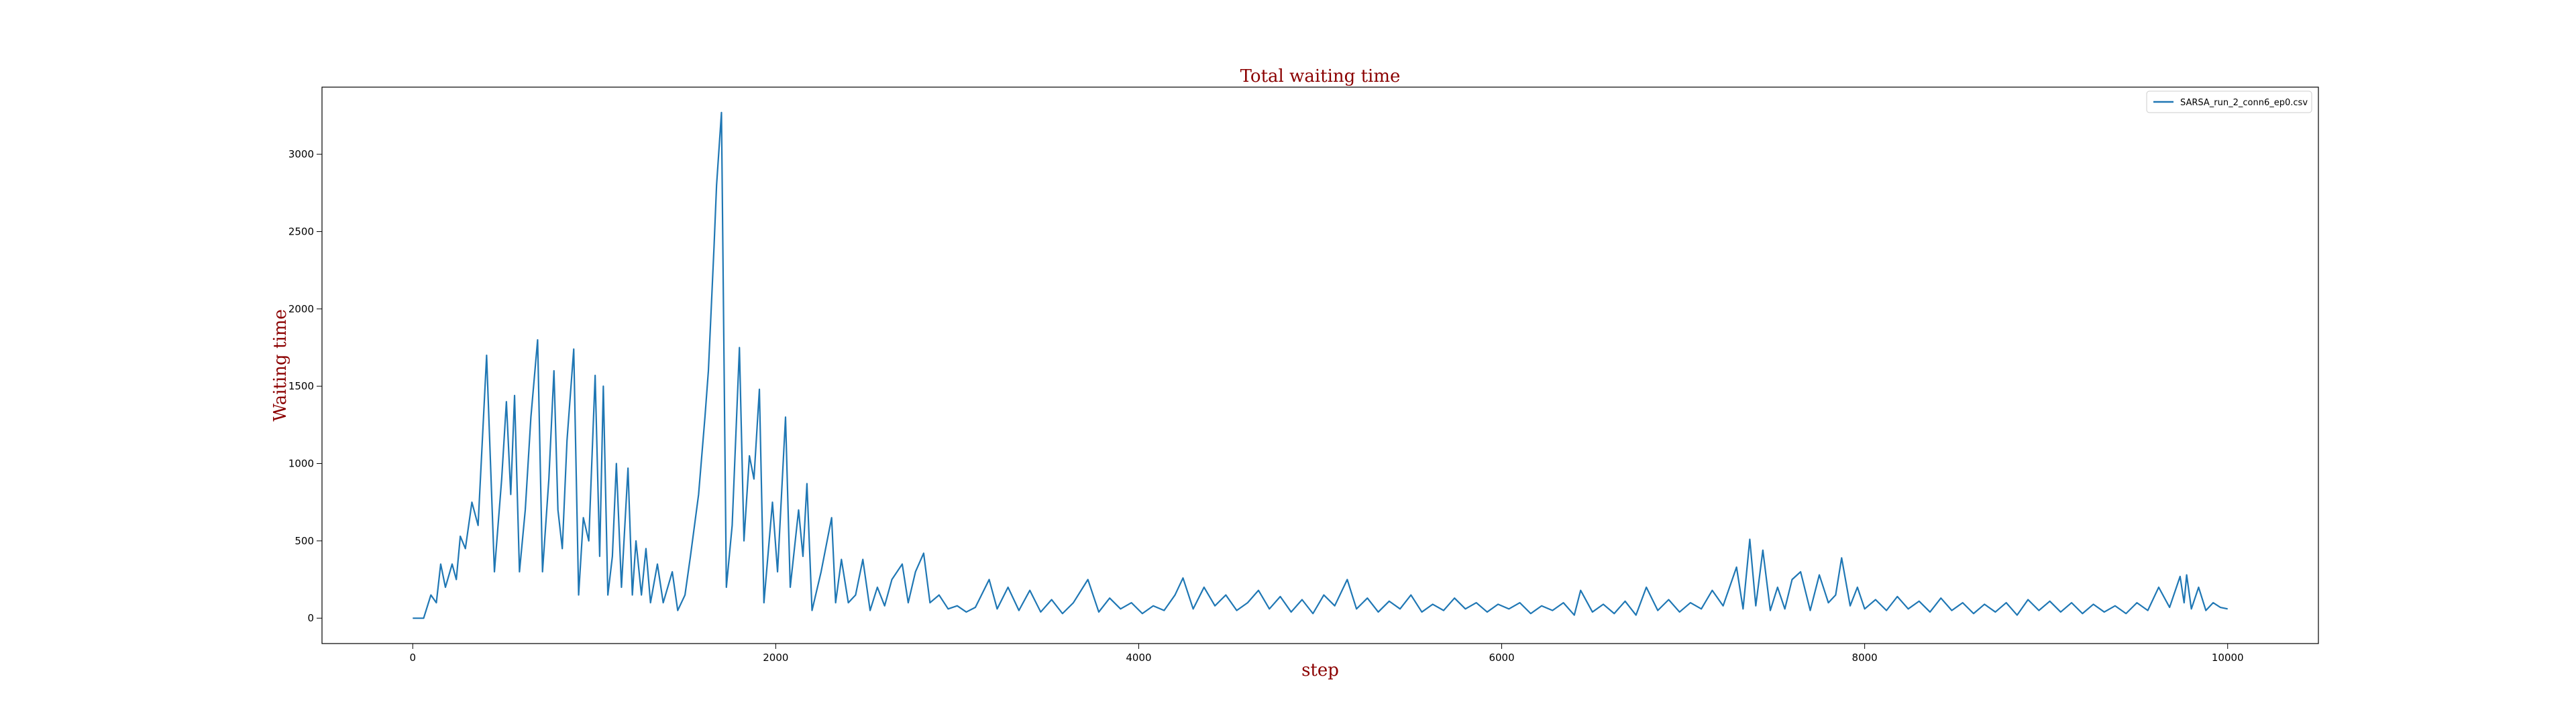  Describe the element at coordinates (304, 541) in the screenshot. I see `y-tick-label: 500` at that location.